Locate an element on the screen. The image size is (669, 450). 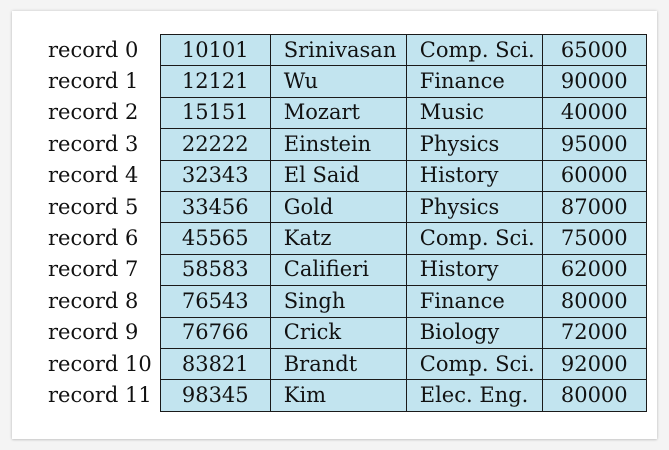
record-label: record 8 is located at coordinates (93, 300).